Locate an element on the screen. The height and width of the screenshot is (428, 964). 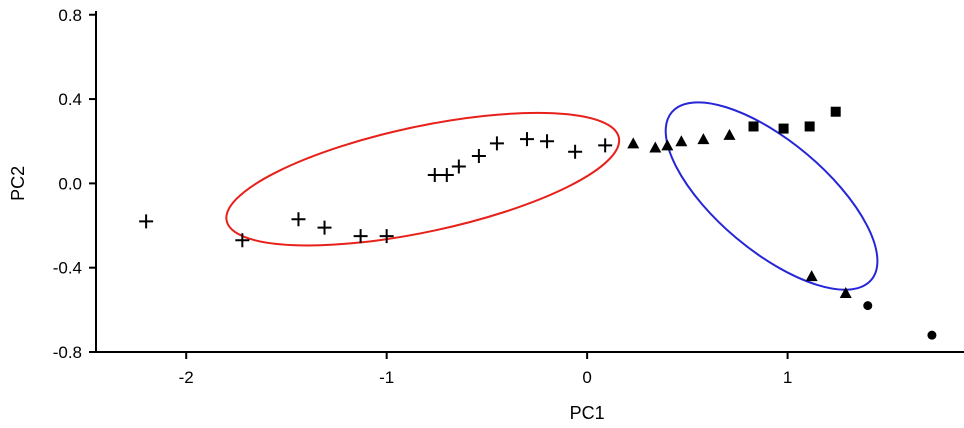
y-tick-label: 0.4 is located at coordinates (70, 99).